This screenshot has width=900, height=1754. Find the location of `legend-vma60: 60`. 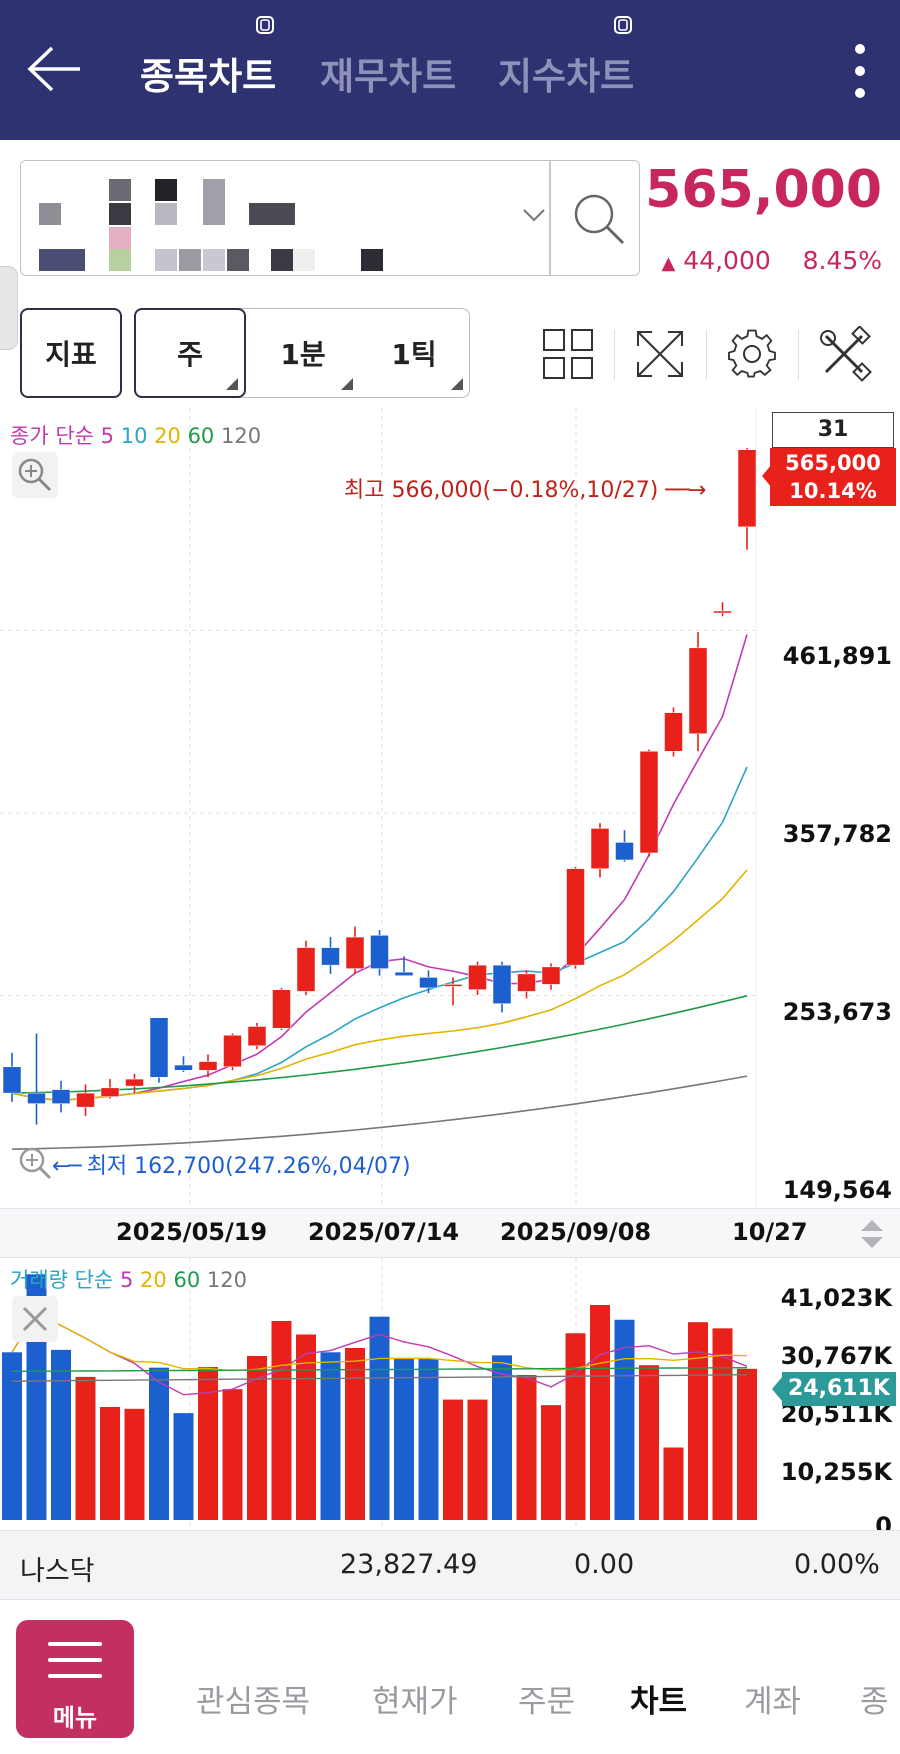

legend-vma60: 60 is located at coordinates (187, 1280).